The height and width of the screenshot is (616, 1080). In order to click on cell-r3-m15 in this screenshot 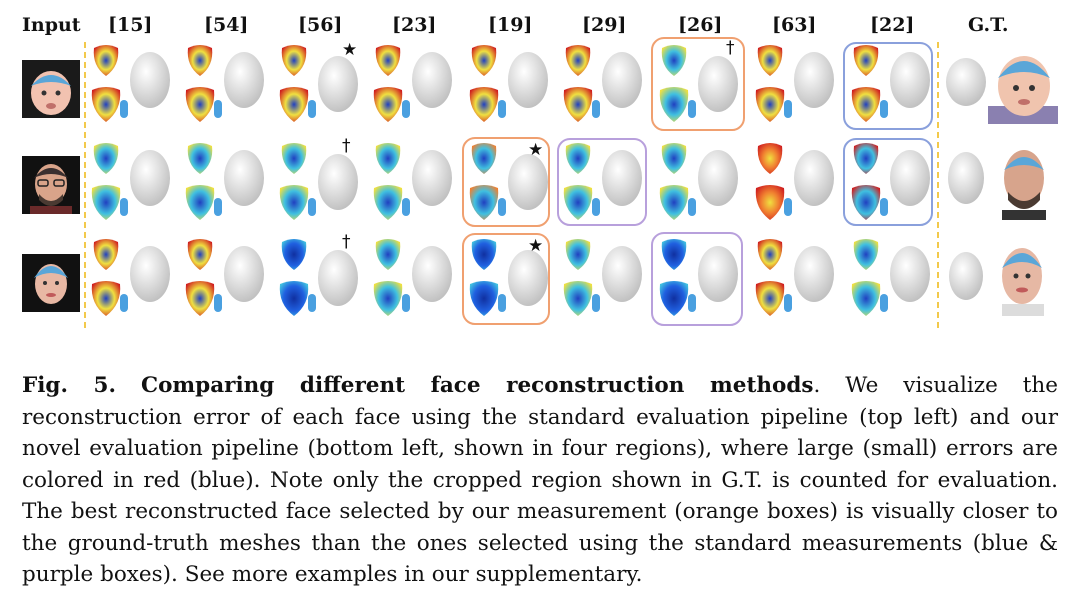, I will do `click(136, 280)`.